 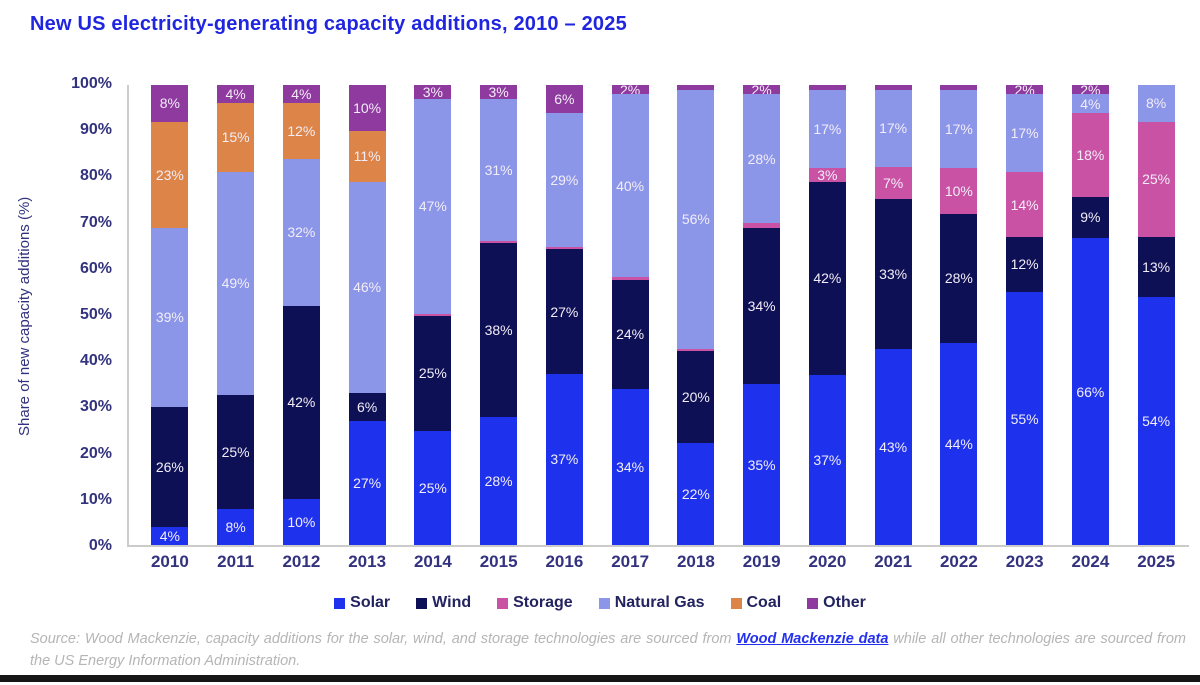 What do you see at coordinates (827, 87) in the screenshot?
I see `segment-other-2020` at bounding box center [827, 87].